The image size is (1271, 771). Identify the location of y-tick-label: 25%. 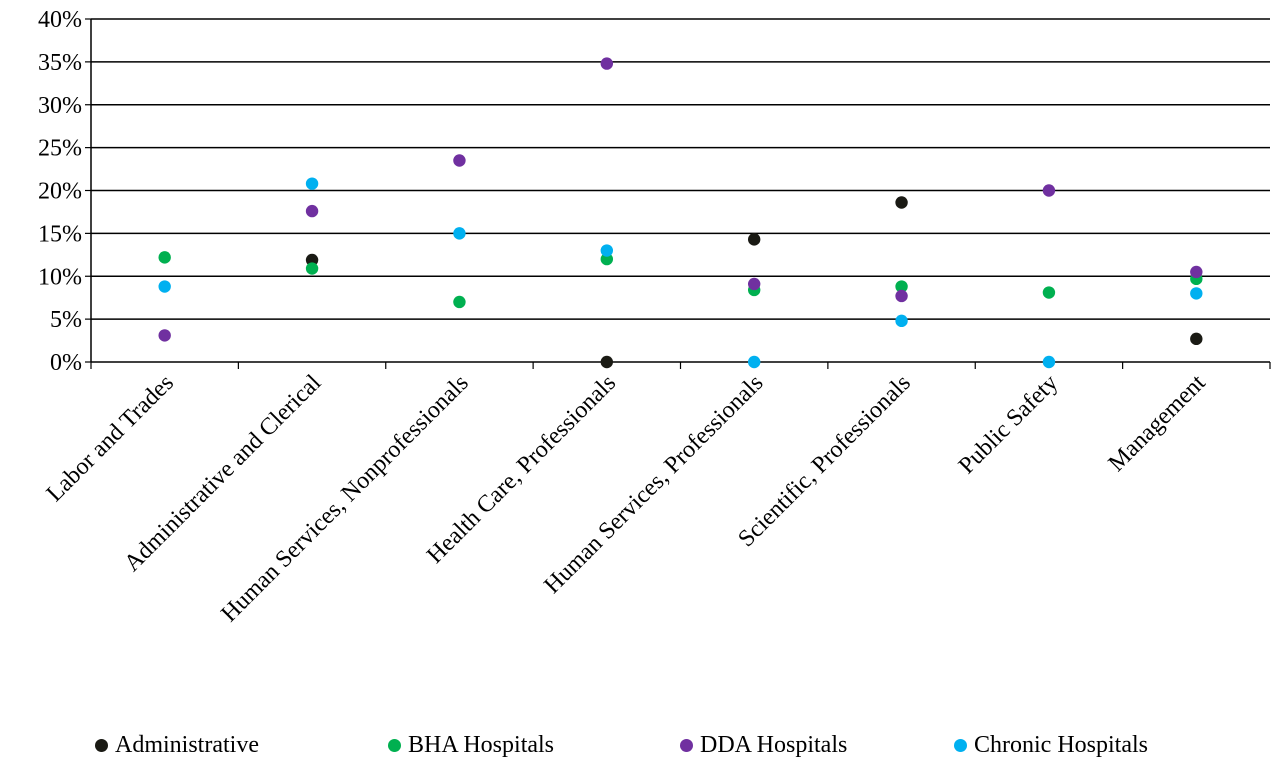
(60, 149).